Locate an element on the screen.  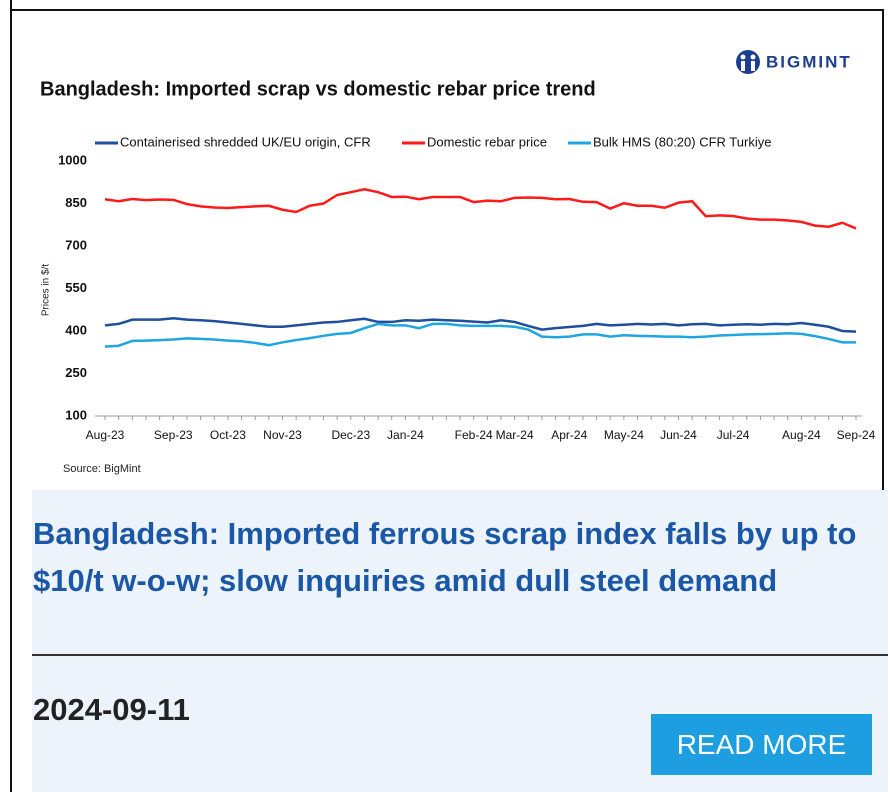
y-tick-label: 550 is located at coordinates (76, 287).